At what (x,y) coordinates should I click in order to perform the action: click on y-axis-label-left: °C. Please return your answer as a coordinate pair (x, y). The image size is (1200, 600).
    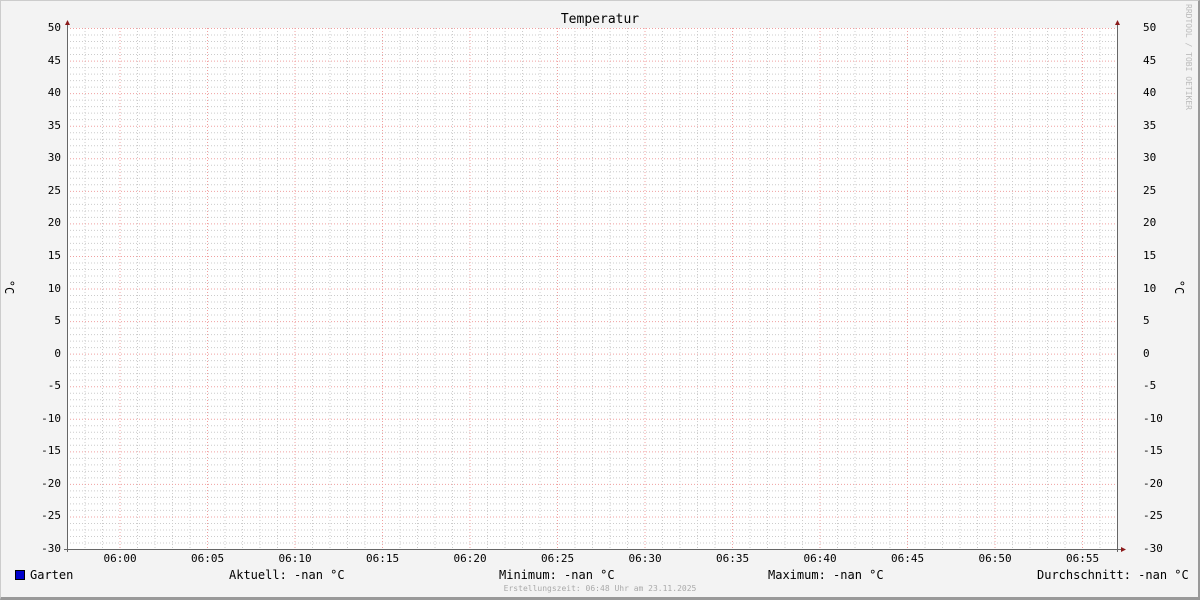
    Looking at the image, I should click on (9, 287).